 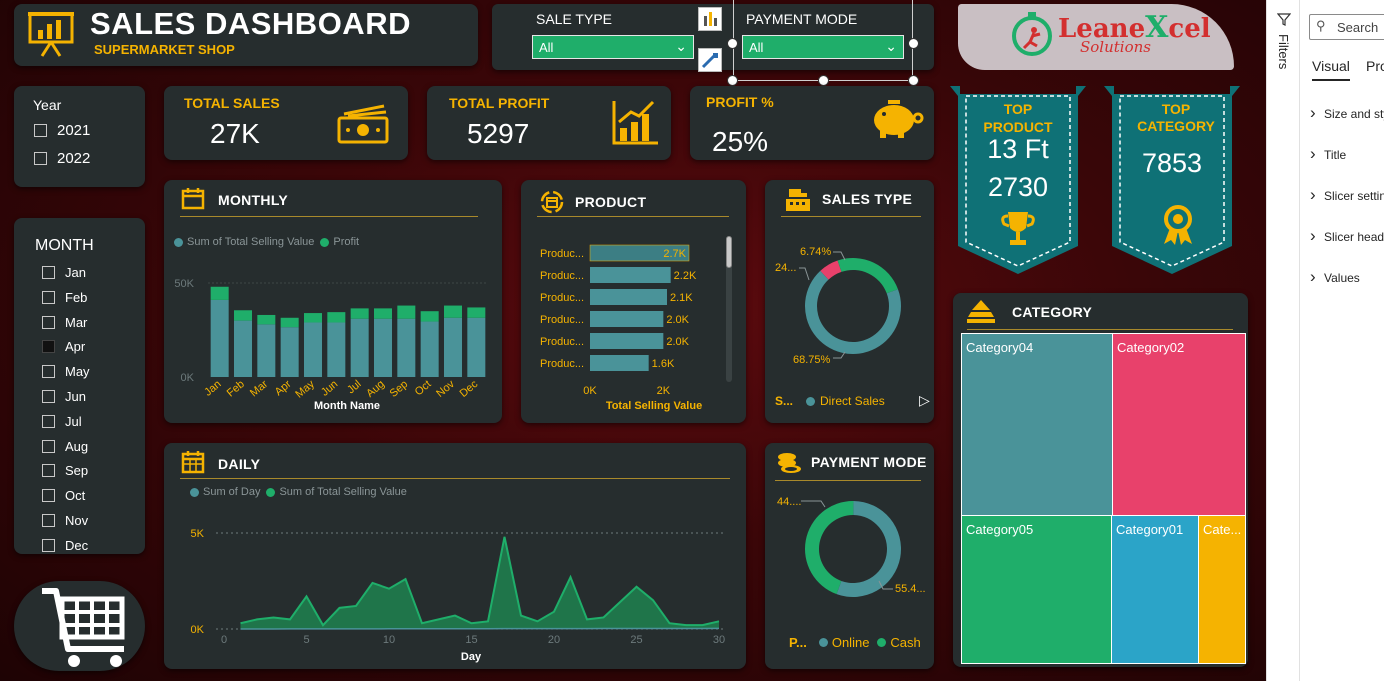 I want to click on format-section-1: Title, so click(x=1335, y=155).